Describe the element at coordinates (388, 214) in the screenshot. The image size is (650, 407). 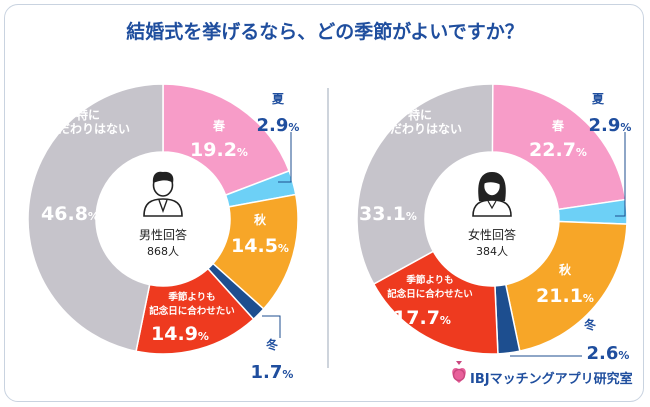
I see `value-label-none: 33.1%` at that location.